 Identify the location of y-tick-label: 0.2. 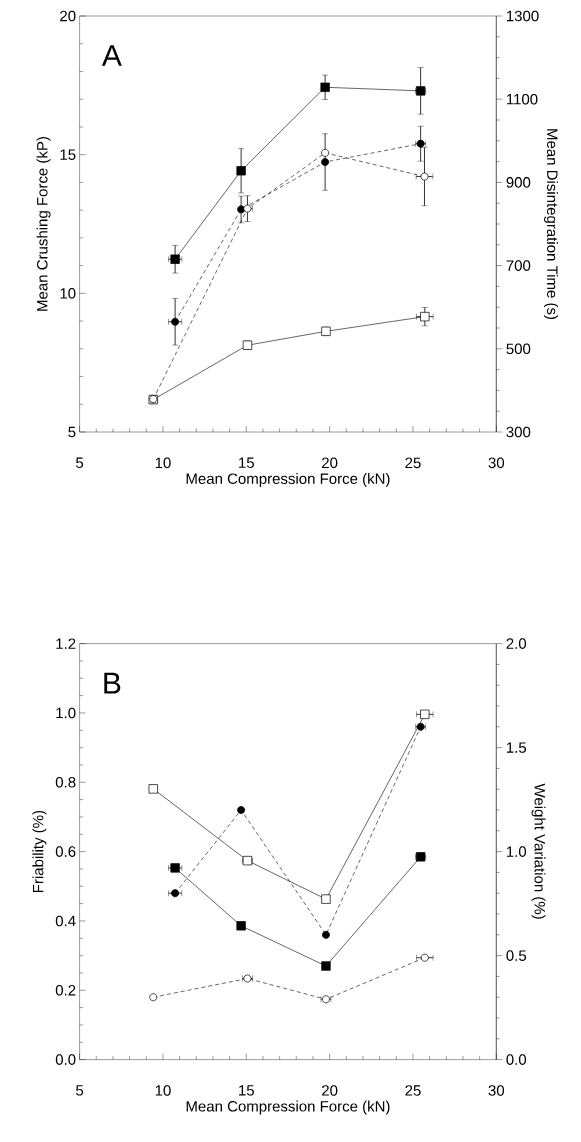
(65, 990).